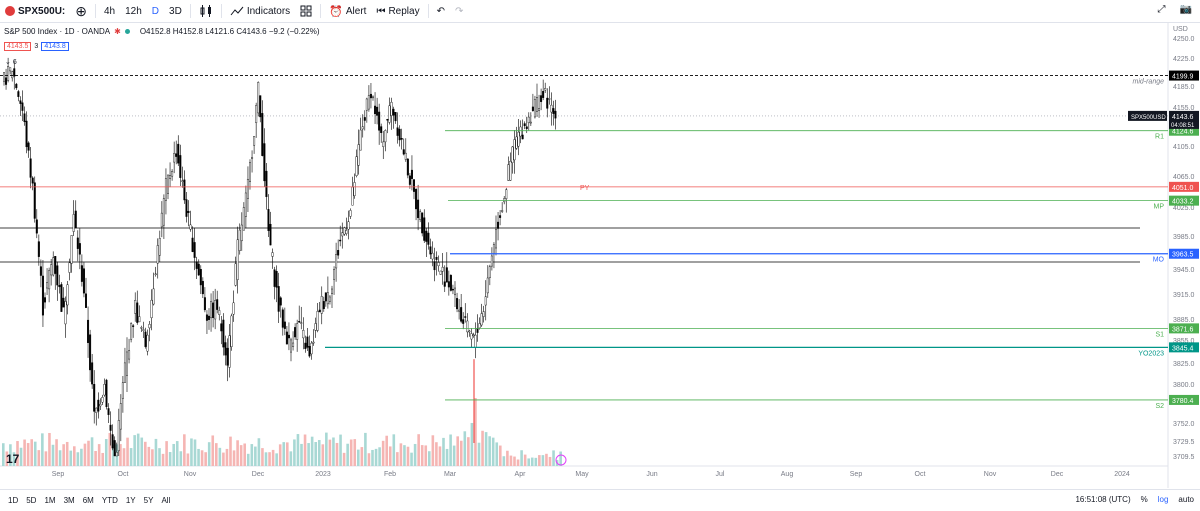  What do you see at coordinates (1184, 147) in the screenshot?
I see `price-tick-label: 4105.0` at bounding box center [1184, 147].